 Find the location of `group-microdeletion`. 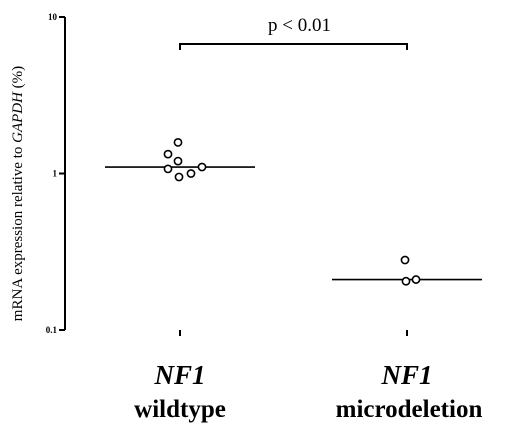

group-microdeletion is located at coordinates (407, 270).